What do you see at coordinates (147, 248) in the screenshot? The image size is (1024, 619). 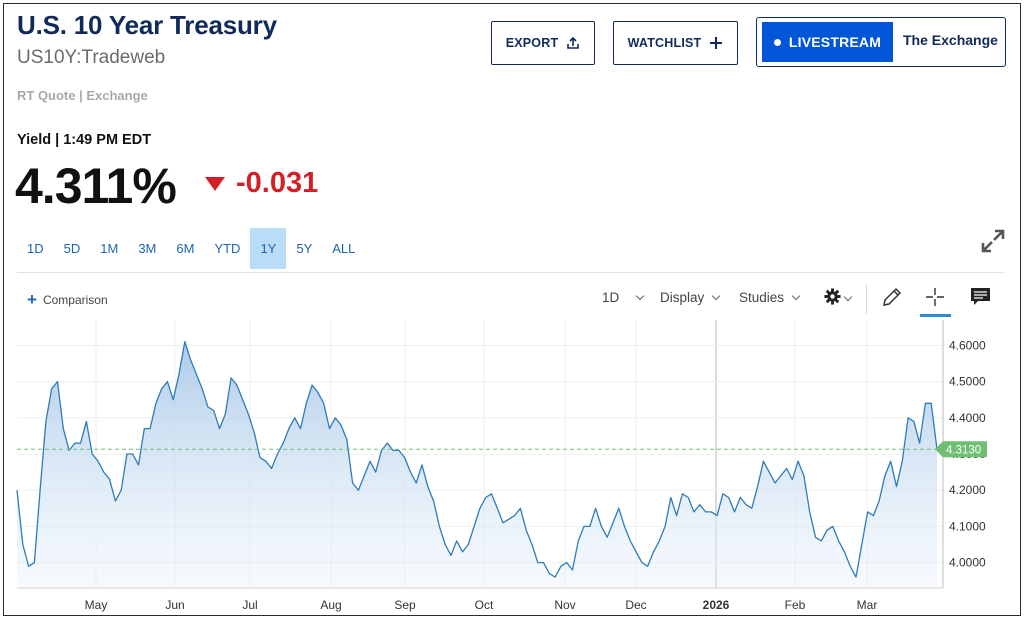 I see `range-3m: 3M` at bounding box center [147, 248].